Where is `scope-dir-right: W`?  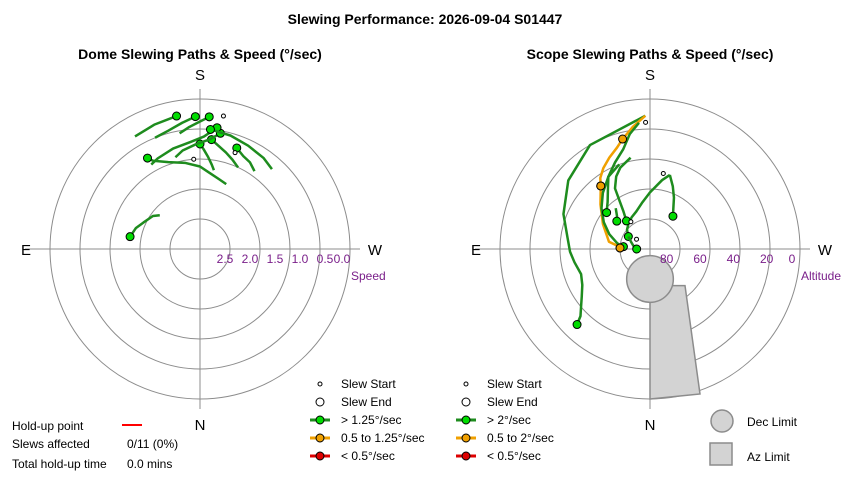
scope-dir-right: W is located at coordinates (825, 250).